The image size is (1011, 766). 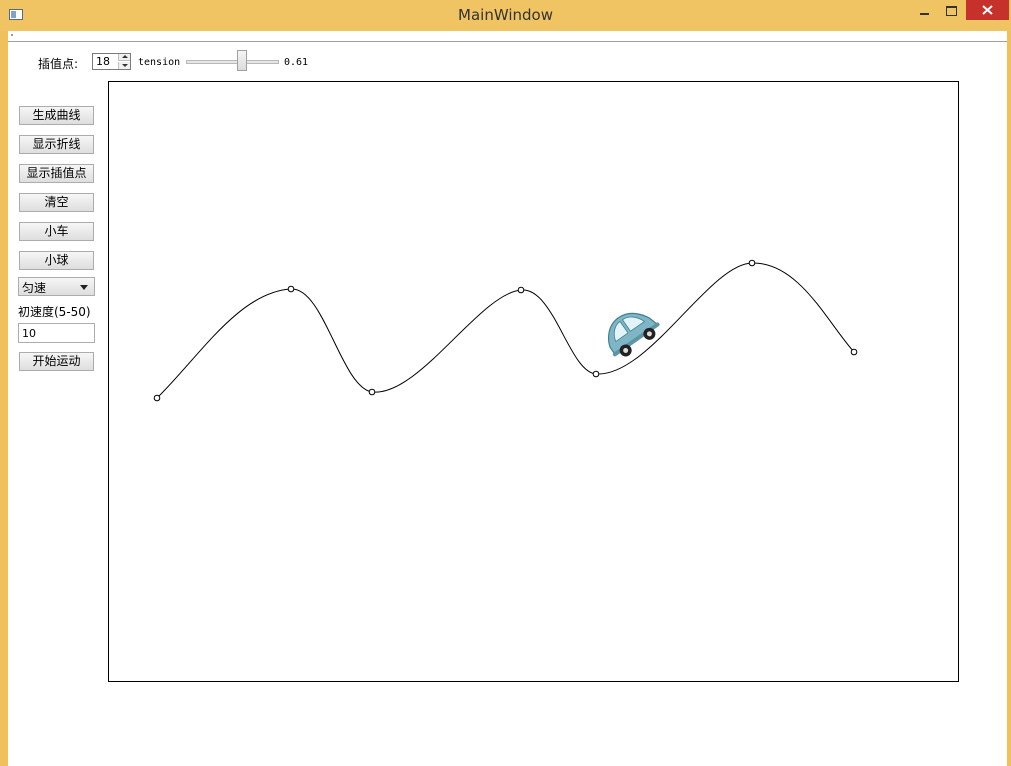 I want to click on maximize-icon, so click(x=952, y=12).